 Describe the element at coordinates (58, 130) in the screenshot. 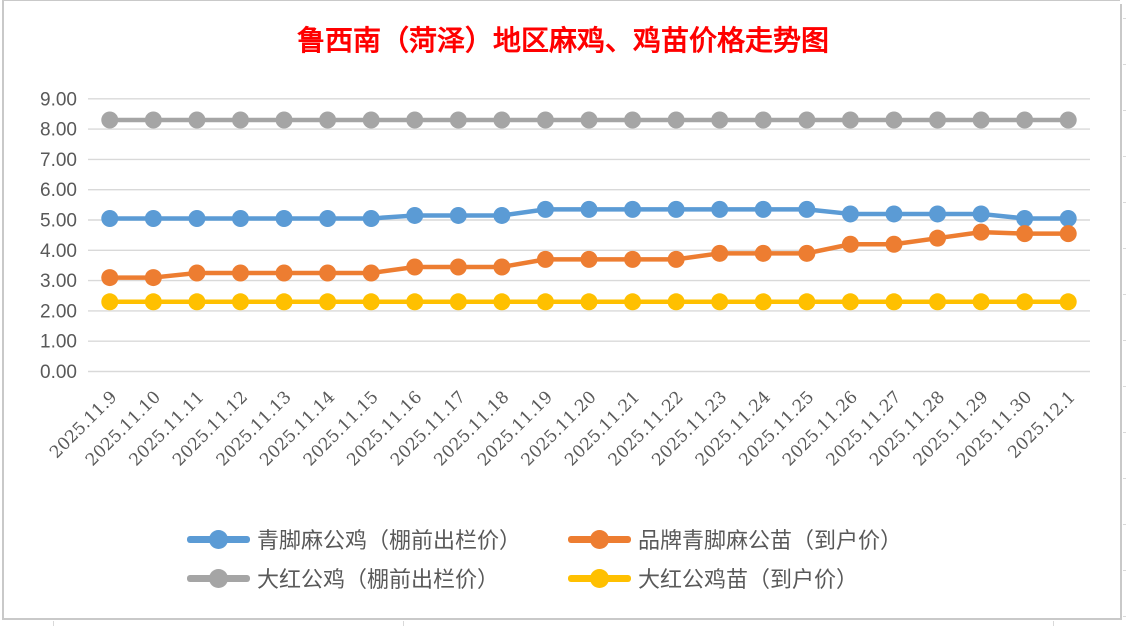

I see `y-axis-label: 8.00` at that location.